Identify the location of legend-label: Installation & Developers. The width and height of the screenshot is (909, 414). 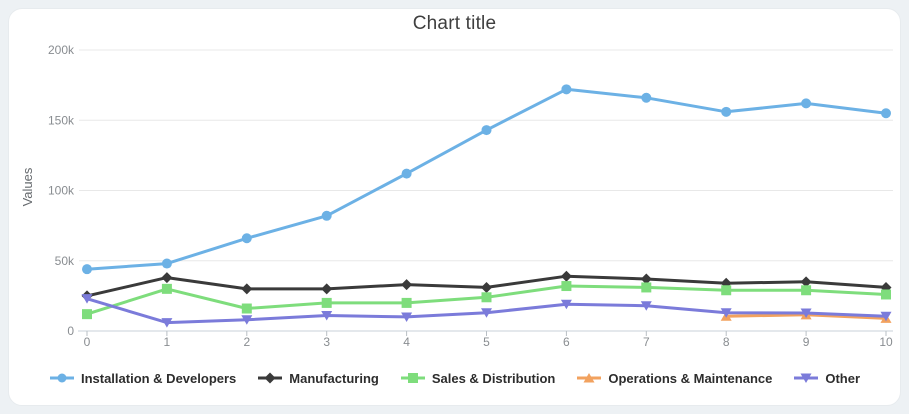
(158, 378).